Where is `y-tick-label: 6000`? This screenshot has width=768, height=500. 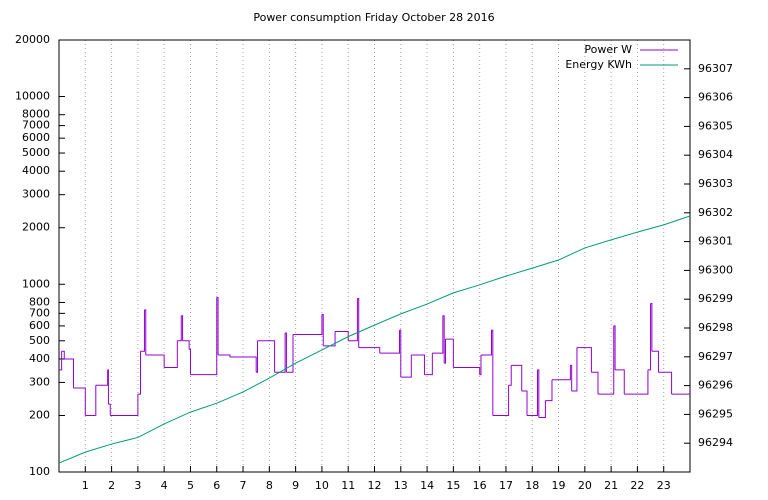
y-tick-label: 6000 is located at coordinates (36, 137).